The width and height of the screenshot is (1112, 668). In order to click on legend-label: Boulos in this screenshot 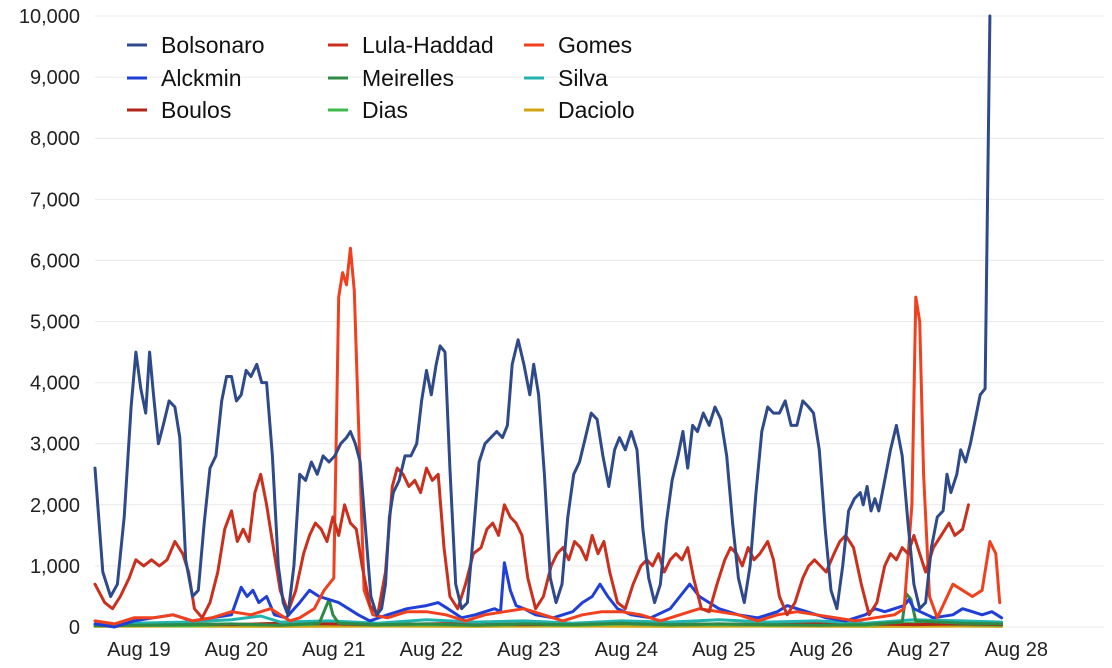, I will do `click(196, 110)`.